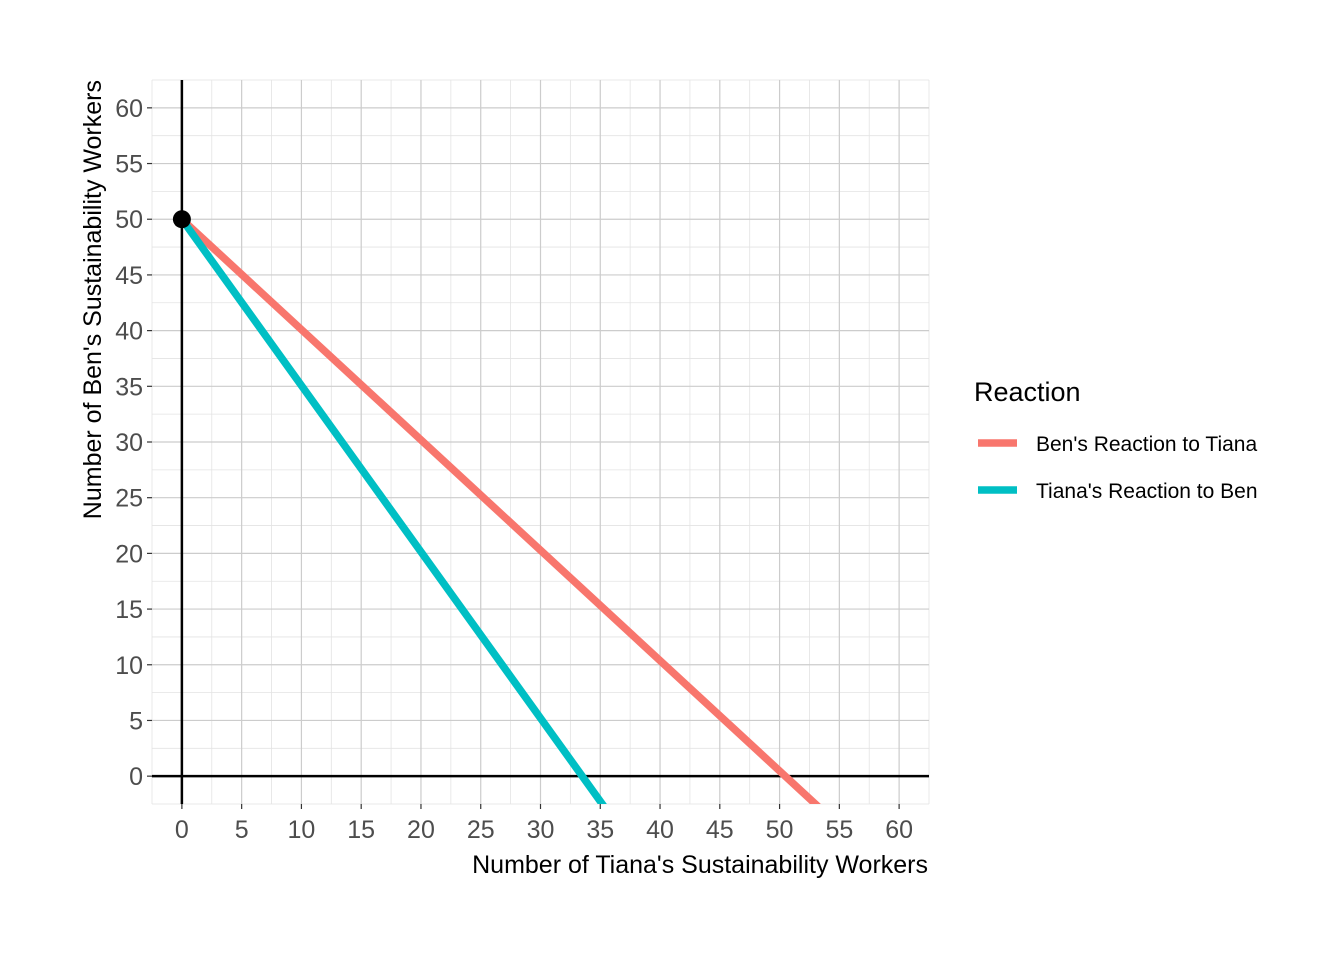 The width and height of the screenshot is (1344, 960). I want to click on x-tick-label: 50, so click(780, 830).